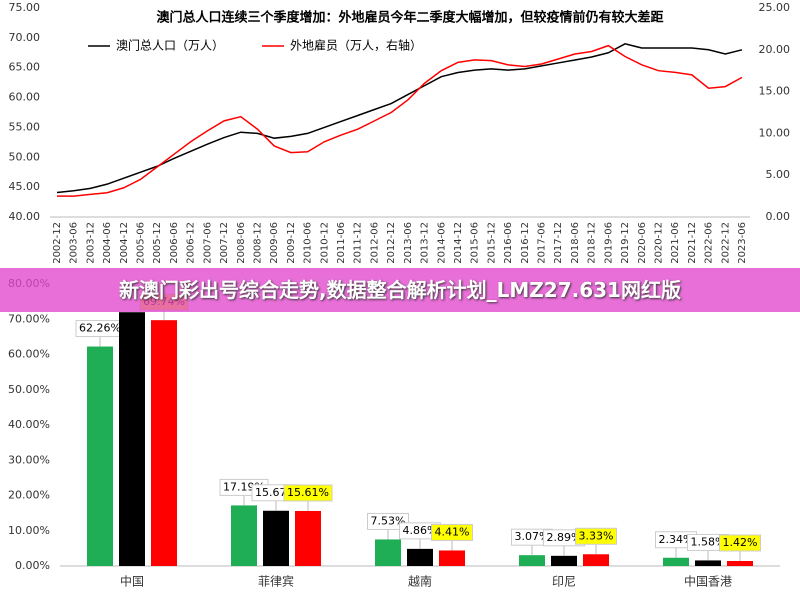 The width and height of the screenshot is (800, 598). I want to click on x-tick-label: 2012-12, so click(391, 243).